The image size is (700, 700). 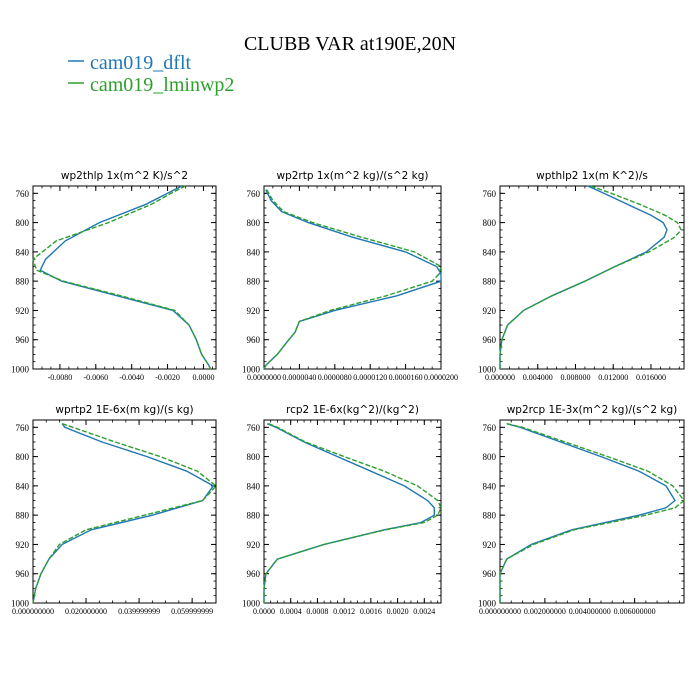 I want to click on legend: cam019_dflt cam019_lminwp2, so click(x=151, y=74).